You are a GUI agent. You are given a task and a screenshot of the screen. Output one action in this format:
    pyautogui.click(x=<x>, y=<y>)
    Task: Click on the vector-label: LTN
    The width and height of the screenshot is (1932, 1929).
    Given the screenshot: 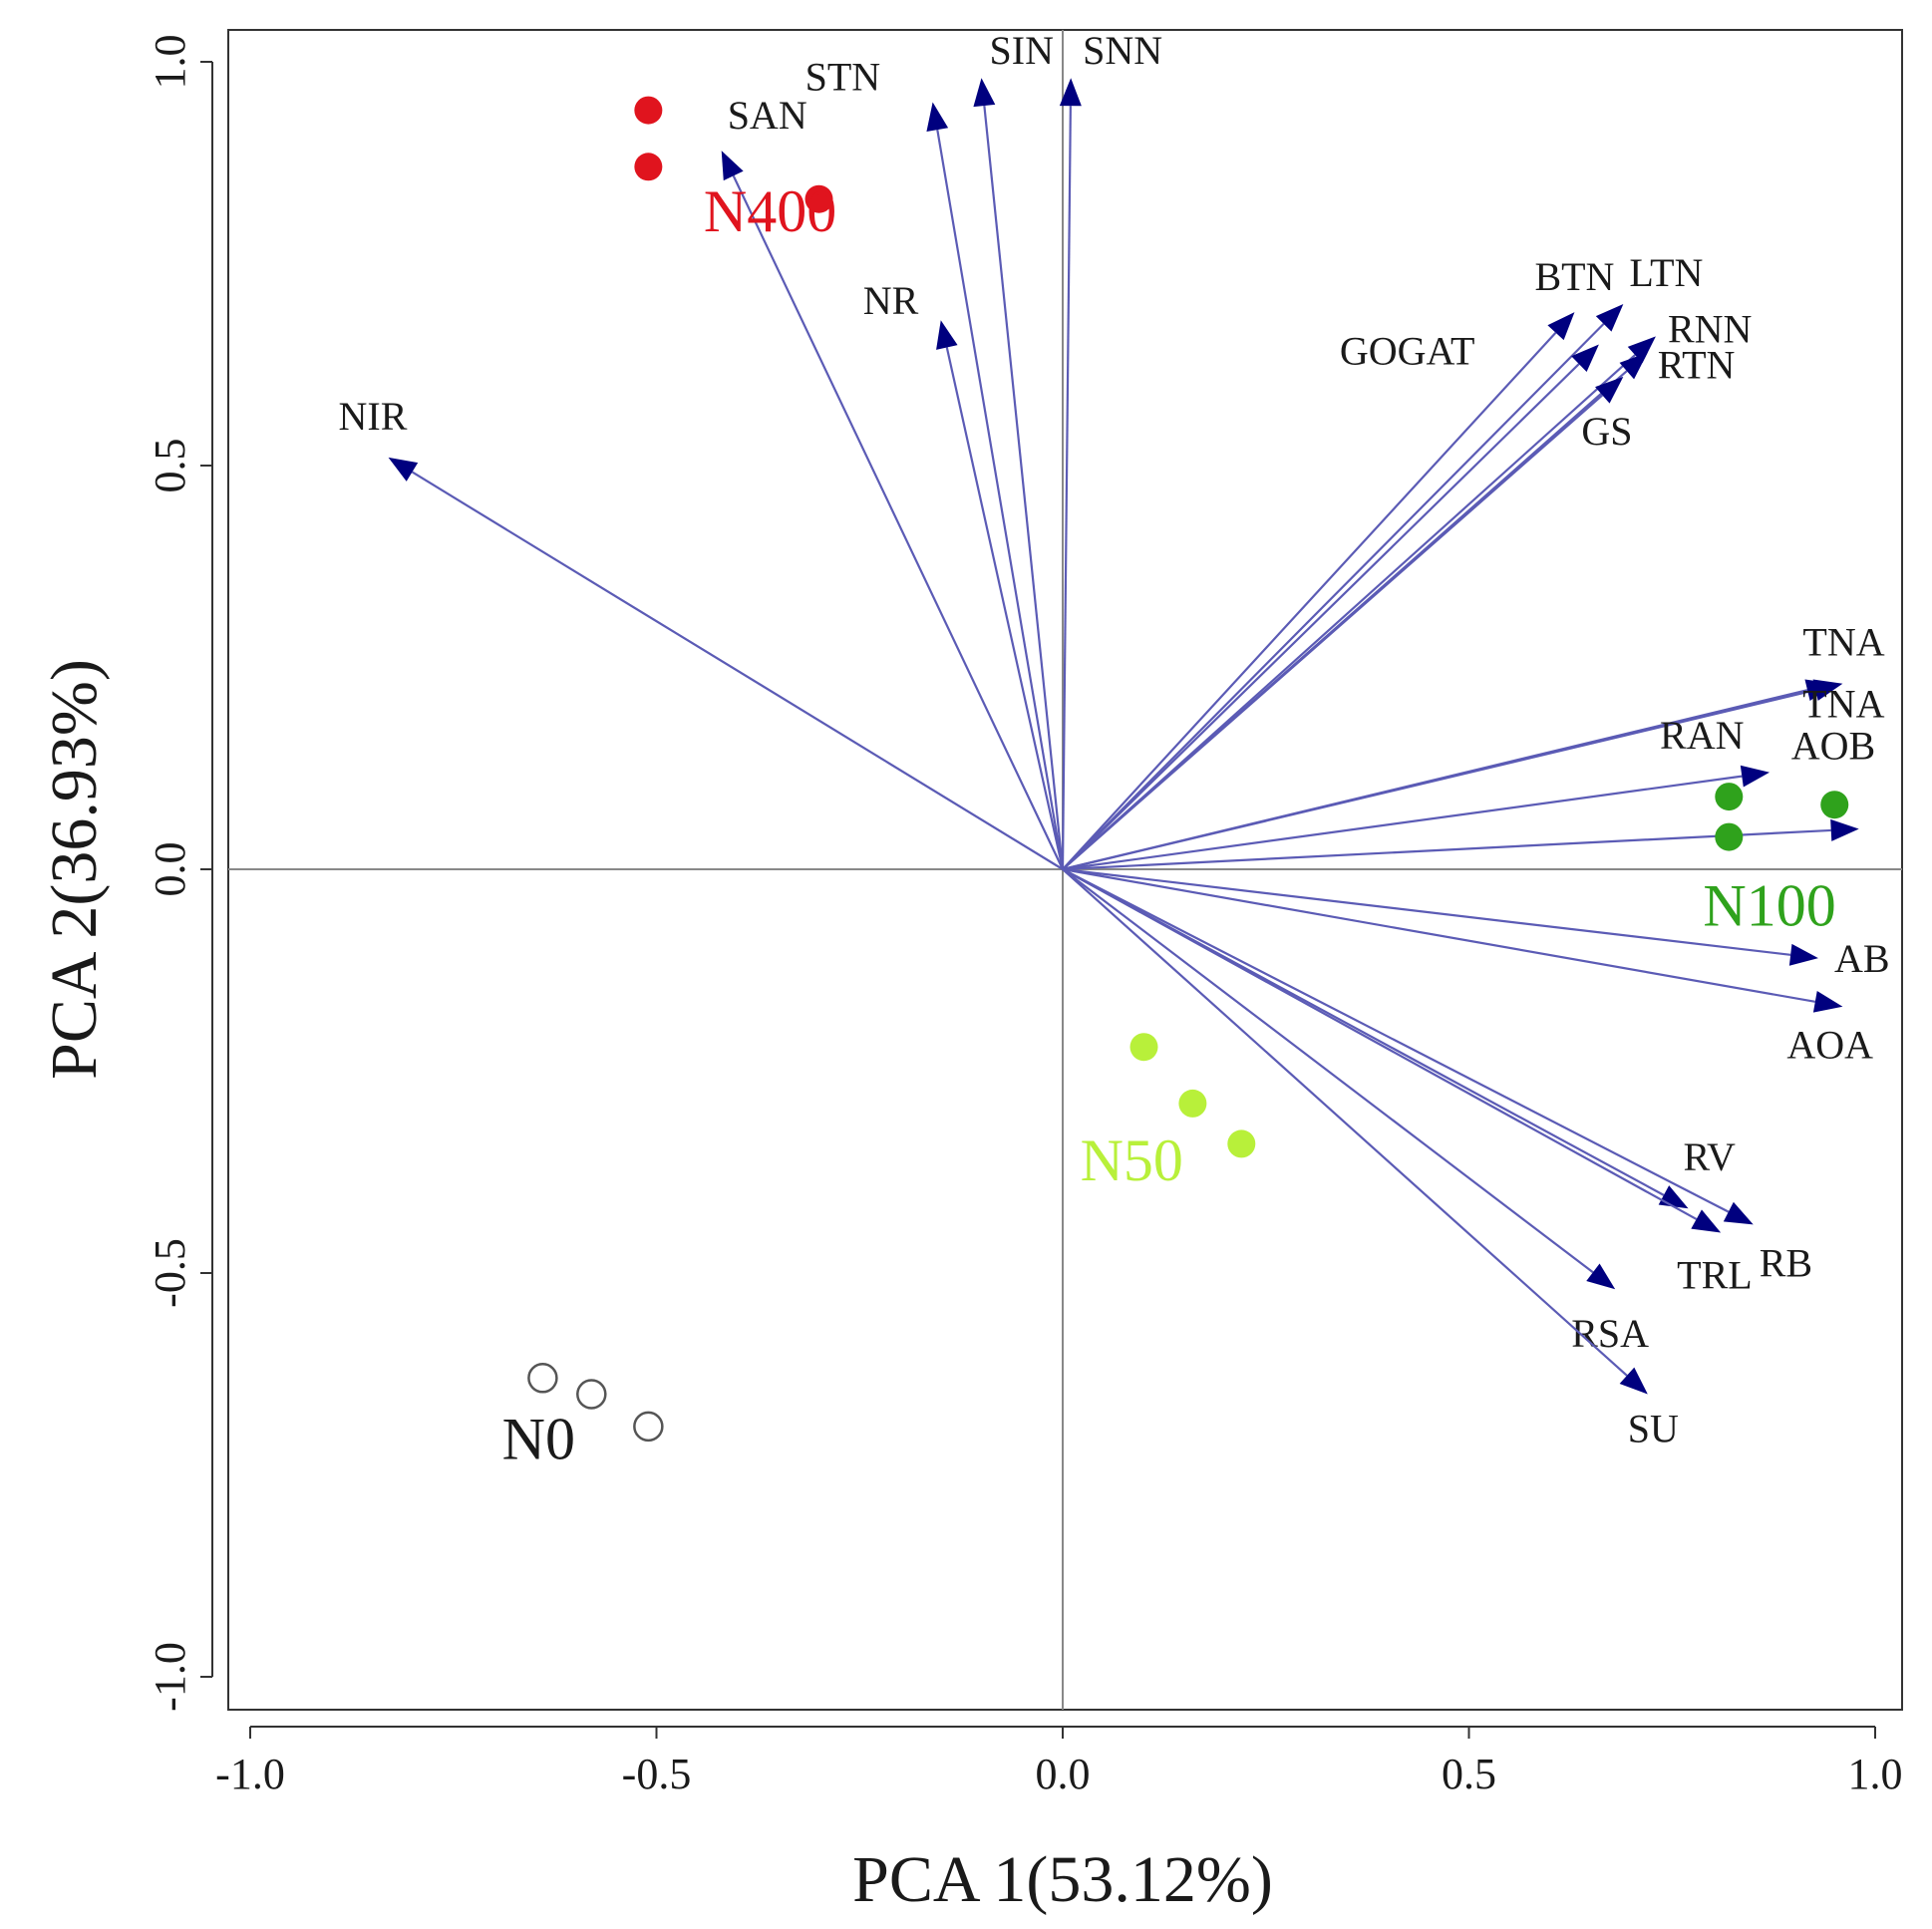 What is the action you would take?
    pyautogui.click(x=1666, y=272)
    